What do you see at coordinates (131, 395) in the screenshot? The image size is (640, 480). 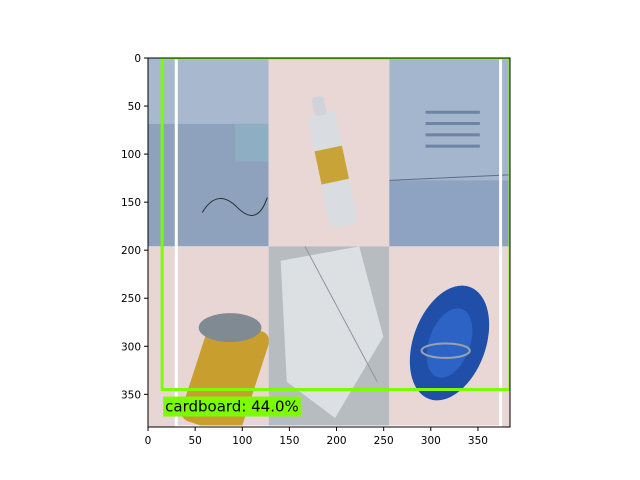 I see `y-tick-label: 350` at bounding box center [131, 395].